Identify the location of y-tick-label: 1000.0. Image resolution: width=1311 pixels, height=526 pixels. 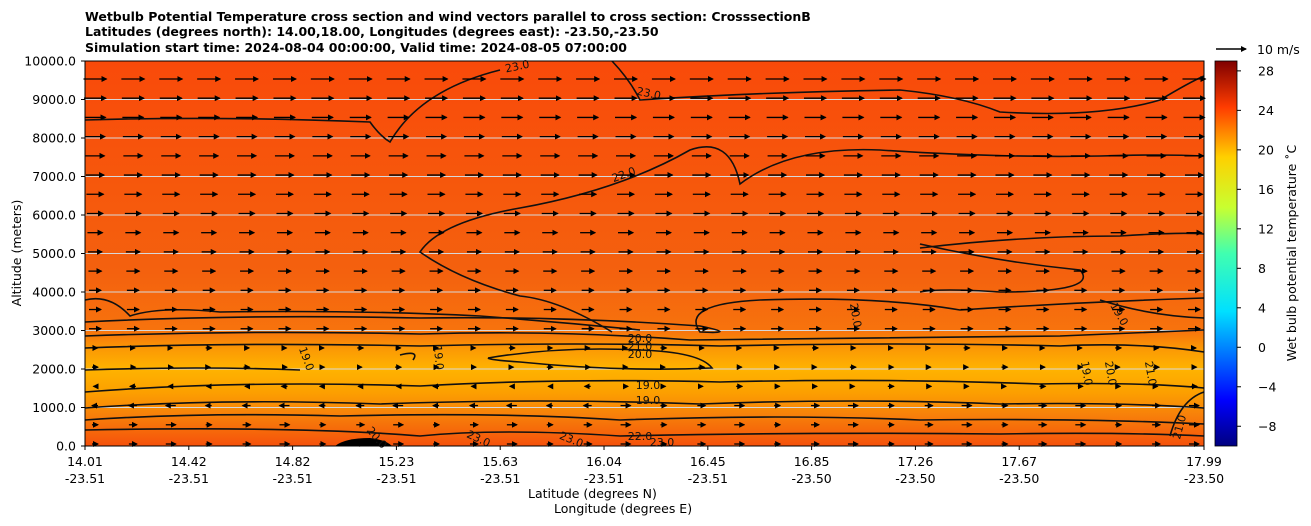
(54, 407).